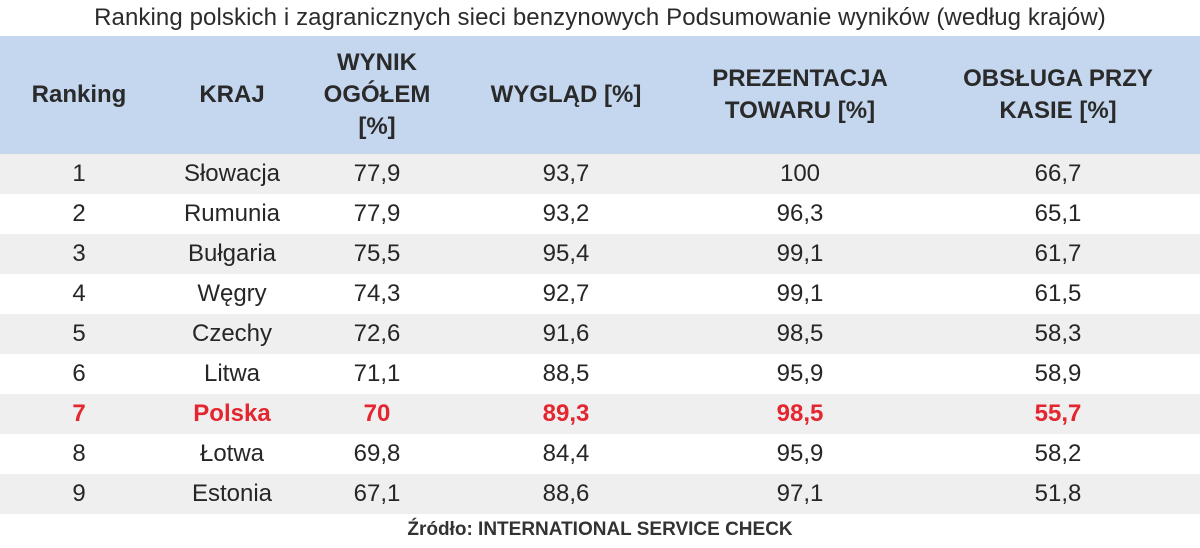 The image size is (1200, 548). What do you see at coordinates (232, 374) in the screenshot?
I see `cell-country: Litwa` at bounding box center [232, 374].